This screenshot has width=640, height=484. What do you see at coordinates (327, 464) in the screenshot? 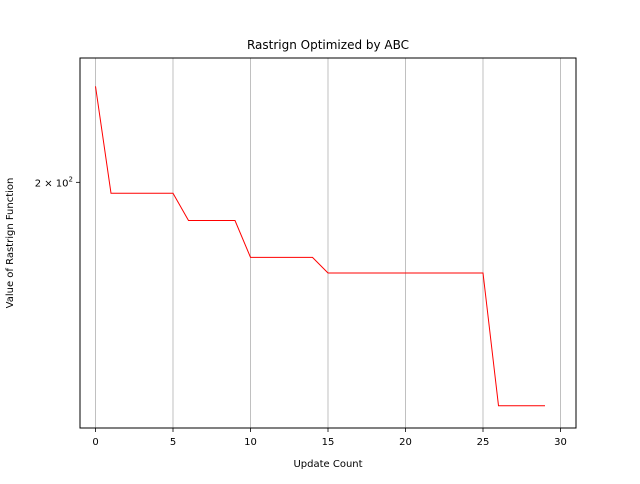
I see `x-axis-label: Update Count` at bounding box center [327, 464].